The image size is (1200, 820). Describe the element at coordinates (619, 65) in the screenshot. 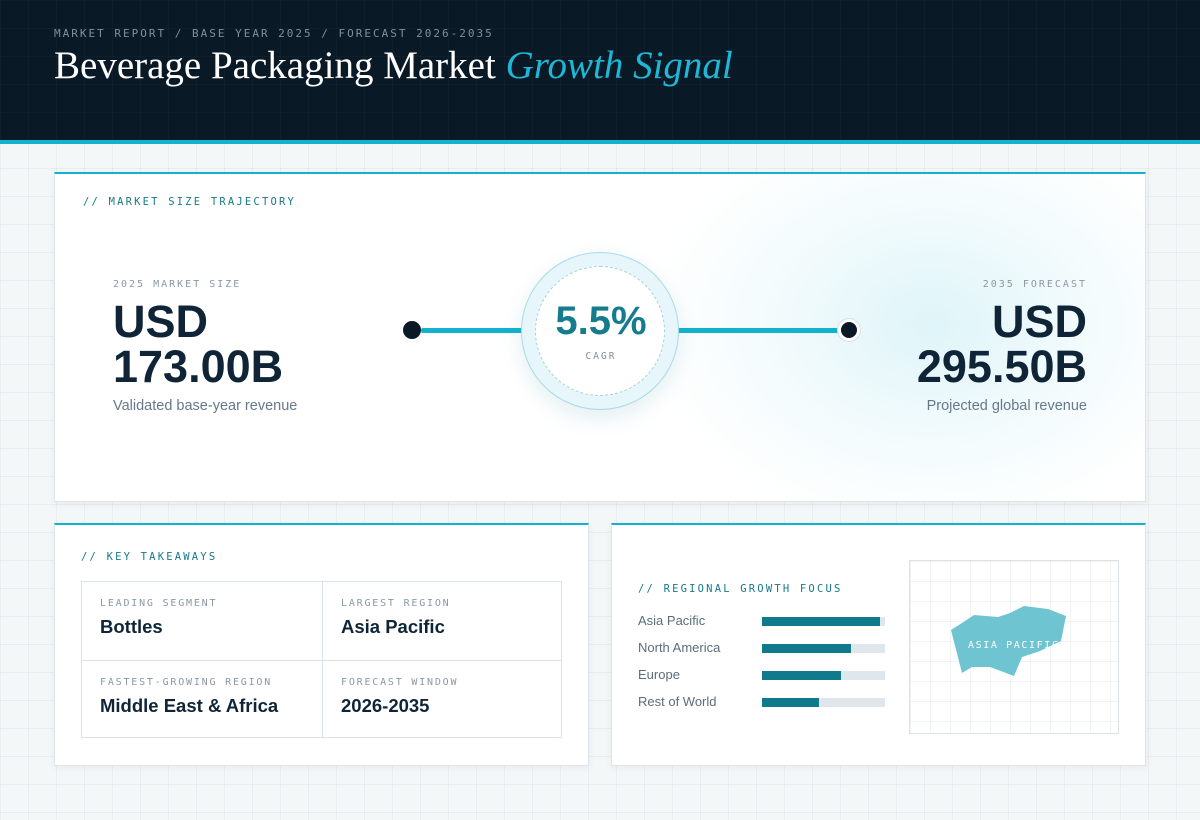

I see `title-accent: Growth Signal` at that location.